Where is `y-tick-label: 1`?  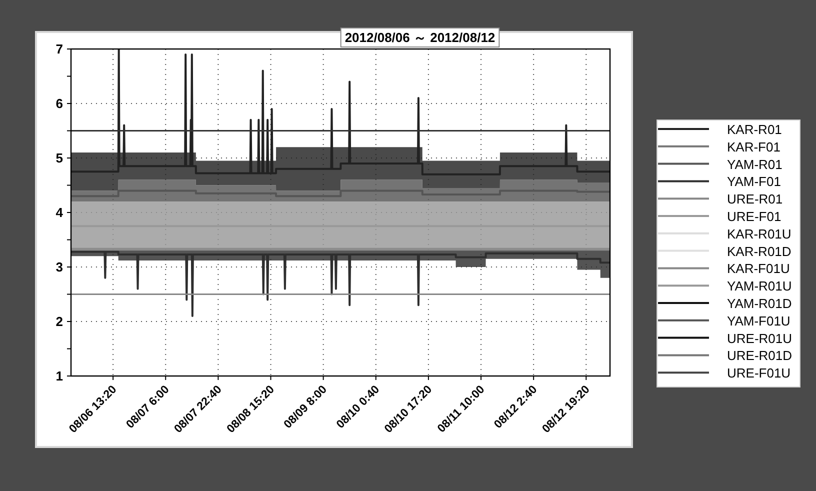
y-tick-label: 1 is located at coordinates (59, 376).